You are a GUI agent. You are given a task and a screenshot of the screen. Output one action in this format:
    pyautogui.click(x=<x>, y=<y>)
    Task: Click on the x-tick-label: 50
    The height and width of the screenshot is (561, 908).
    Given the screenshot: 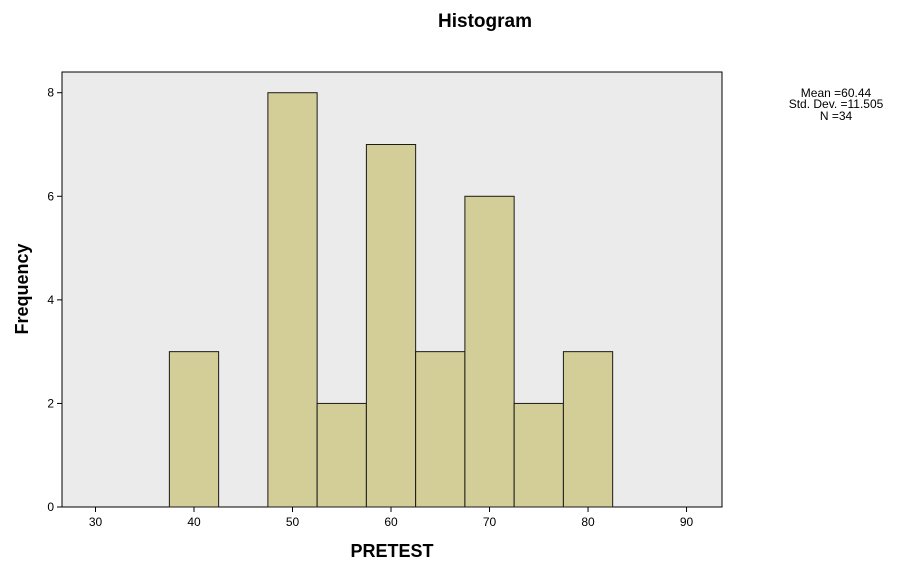 What is the action you would take?
    pyautogui.click(x=293, y=522)
    